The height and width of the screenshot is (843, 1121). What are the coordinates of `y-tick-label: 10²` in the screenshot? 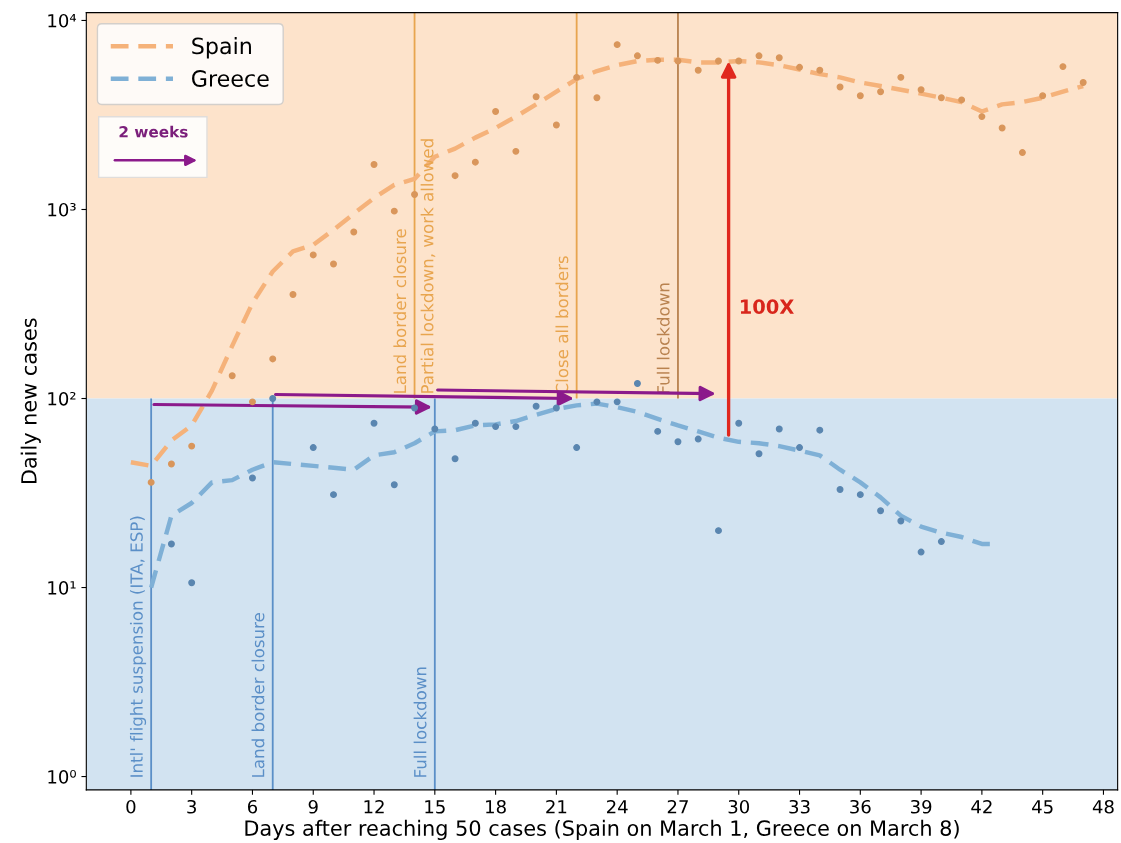 It's located at (62, 398).